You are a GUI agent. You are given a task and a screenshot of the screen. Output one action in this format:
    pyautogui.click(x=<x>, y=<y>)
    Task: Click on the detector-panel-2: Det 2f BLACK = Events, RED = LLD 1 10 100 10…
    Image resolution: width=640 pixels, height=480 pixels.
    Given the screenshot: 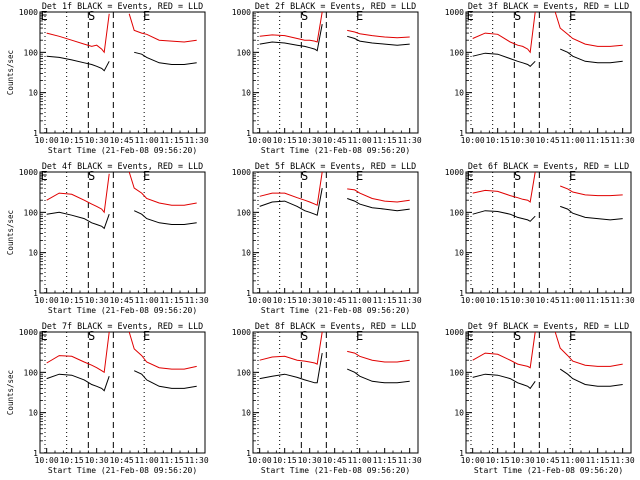 What is the action you would take?
    pyautogui.click(x=319, y=80)
    